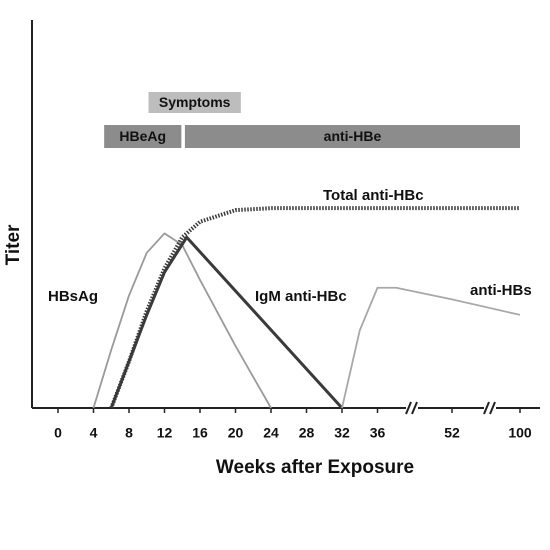 Image resolution: width=550 pixels, height=550 pixels. I want to click on series-label: HBsAg, so click(73, 296).